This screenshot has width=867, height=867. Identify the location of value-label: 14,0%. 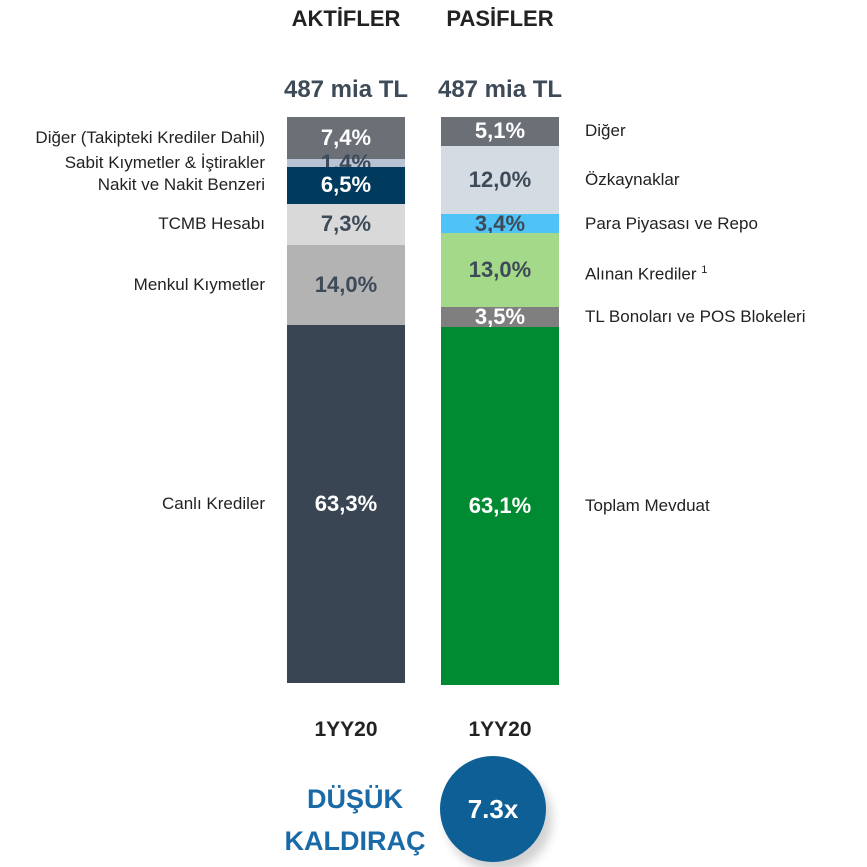
(346, 284).